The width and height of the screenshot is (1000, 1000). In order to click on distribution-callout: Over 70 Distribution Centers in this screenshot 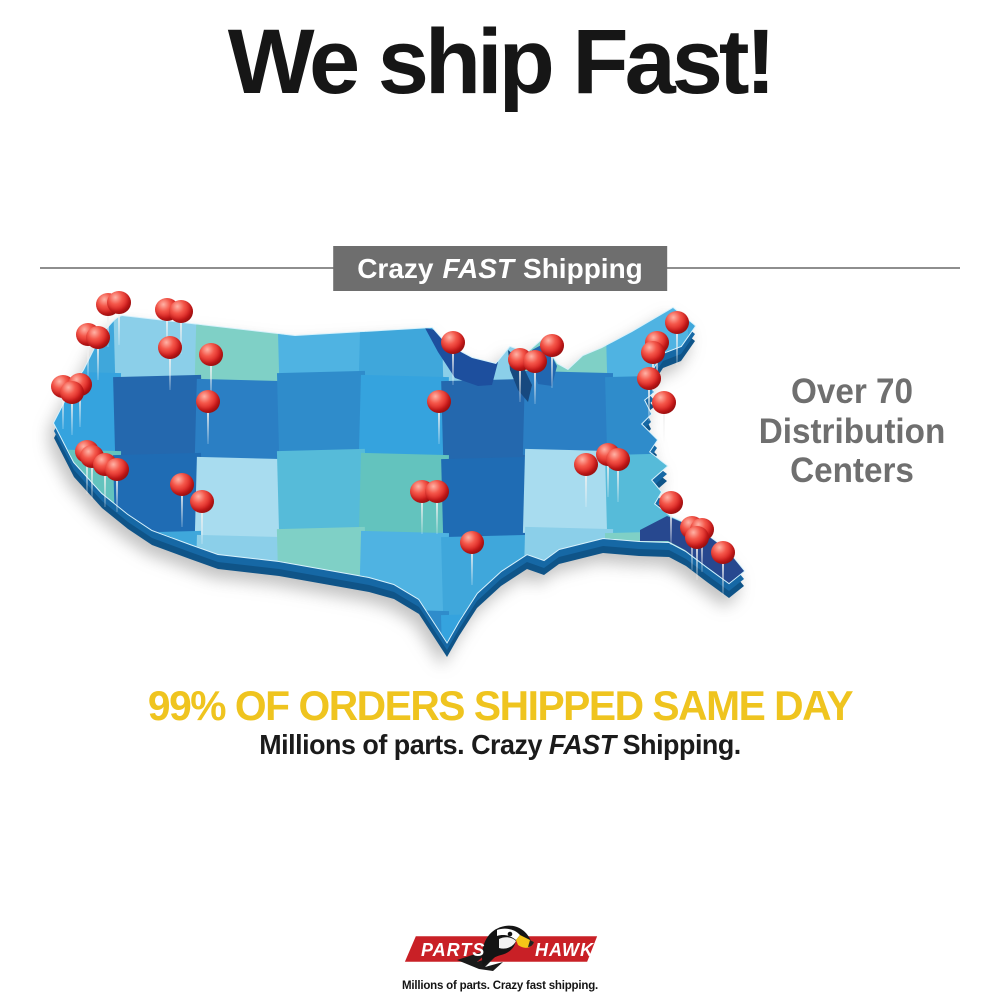, I will do `click(852, 431)`.